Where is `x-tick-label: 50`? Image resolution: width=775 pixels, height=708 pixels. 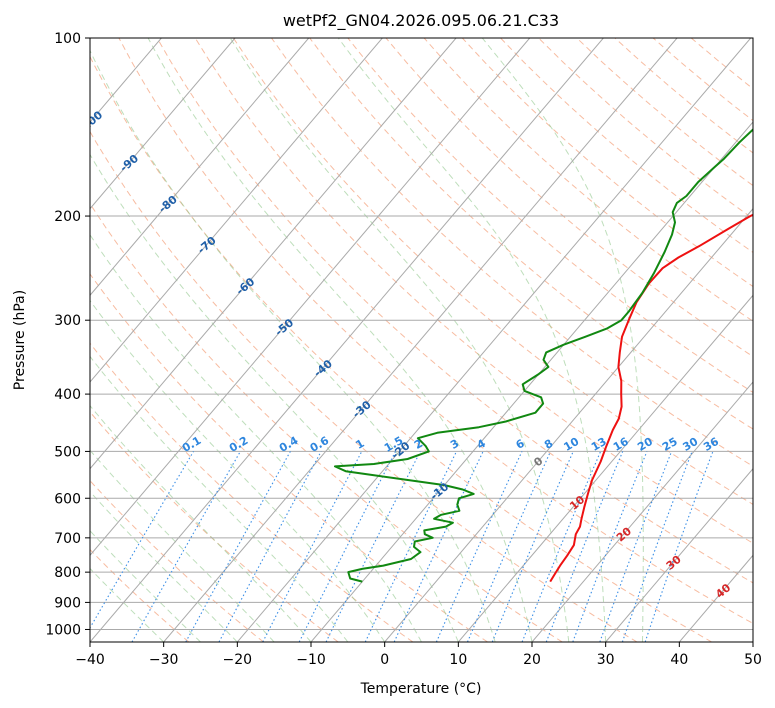 x-tick-label: 50 is located at coordinates (753, 660).